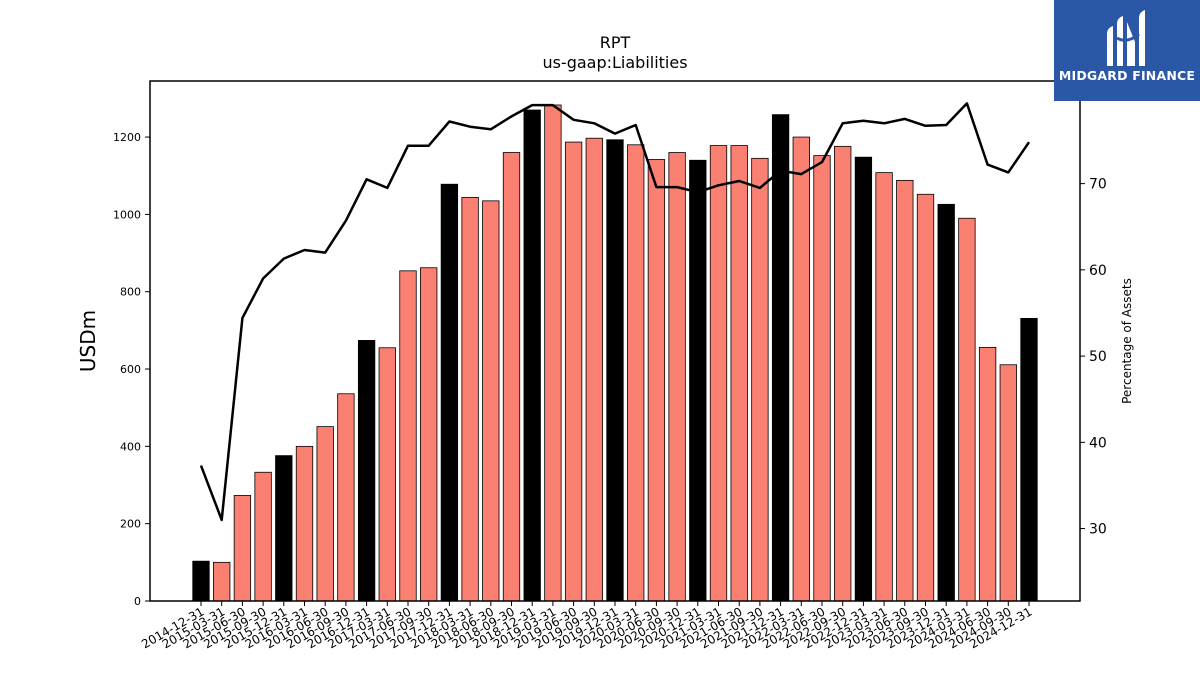 The image size is (1200, 675). Describe the element at coordinates (1098, 271) in the screenshot. I see `y2-tick-label: 60` at that location.